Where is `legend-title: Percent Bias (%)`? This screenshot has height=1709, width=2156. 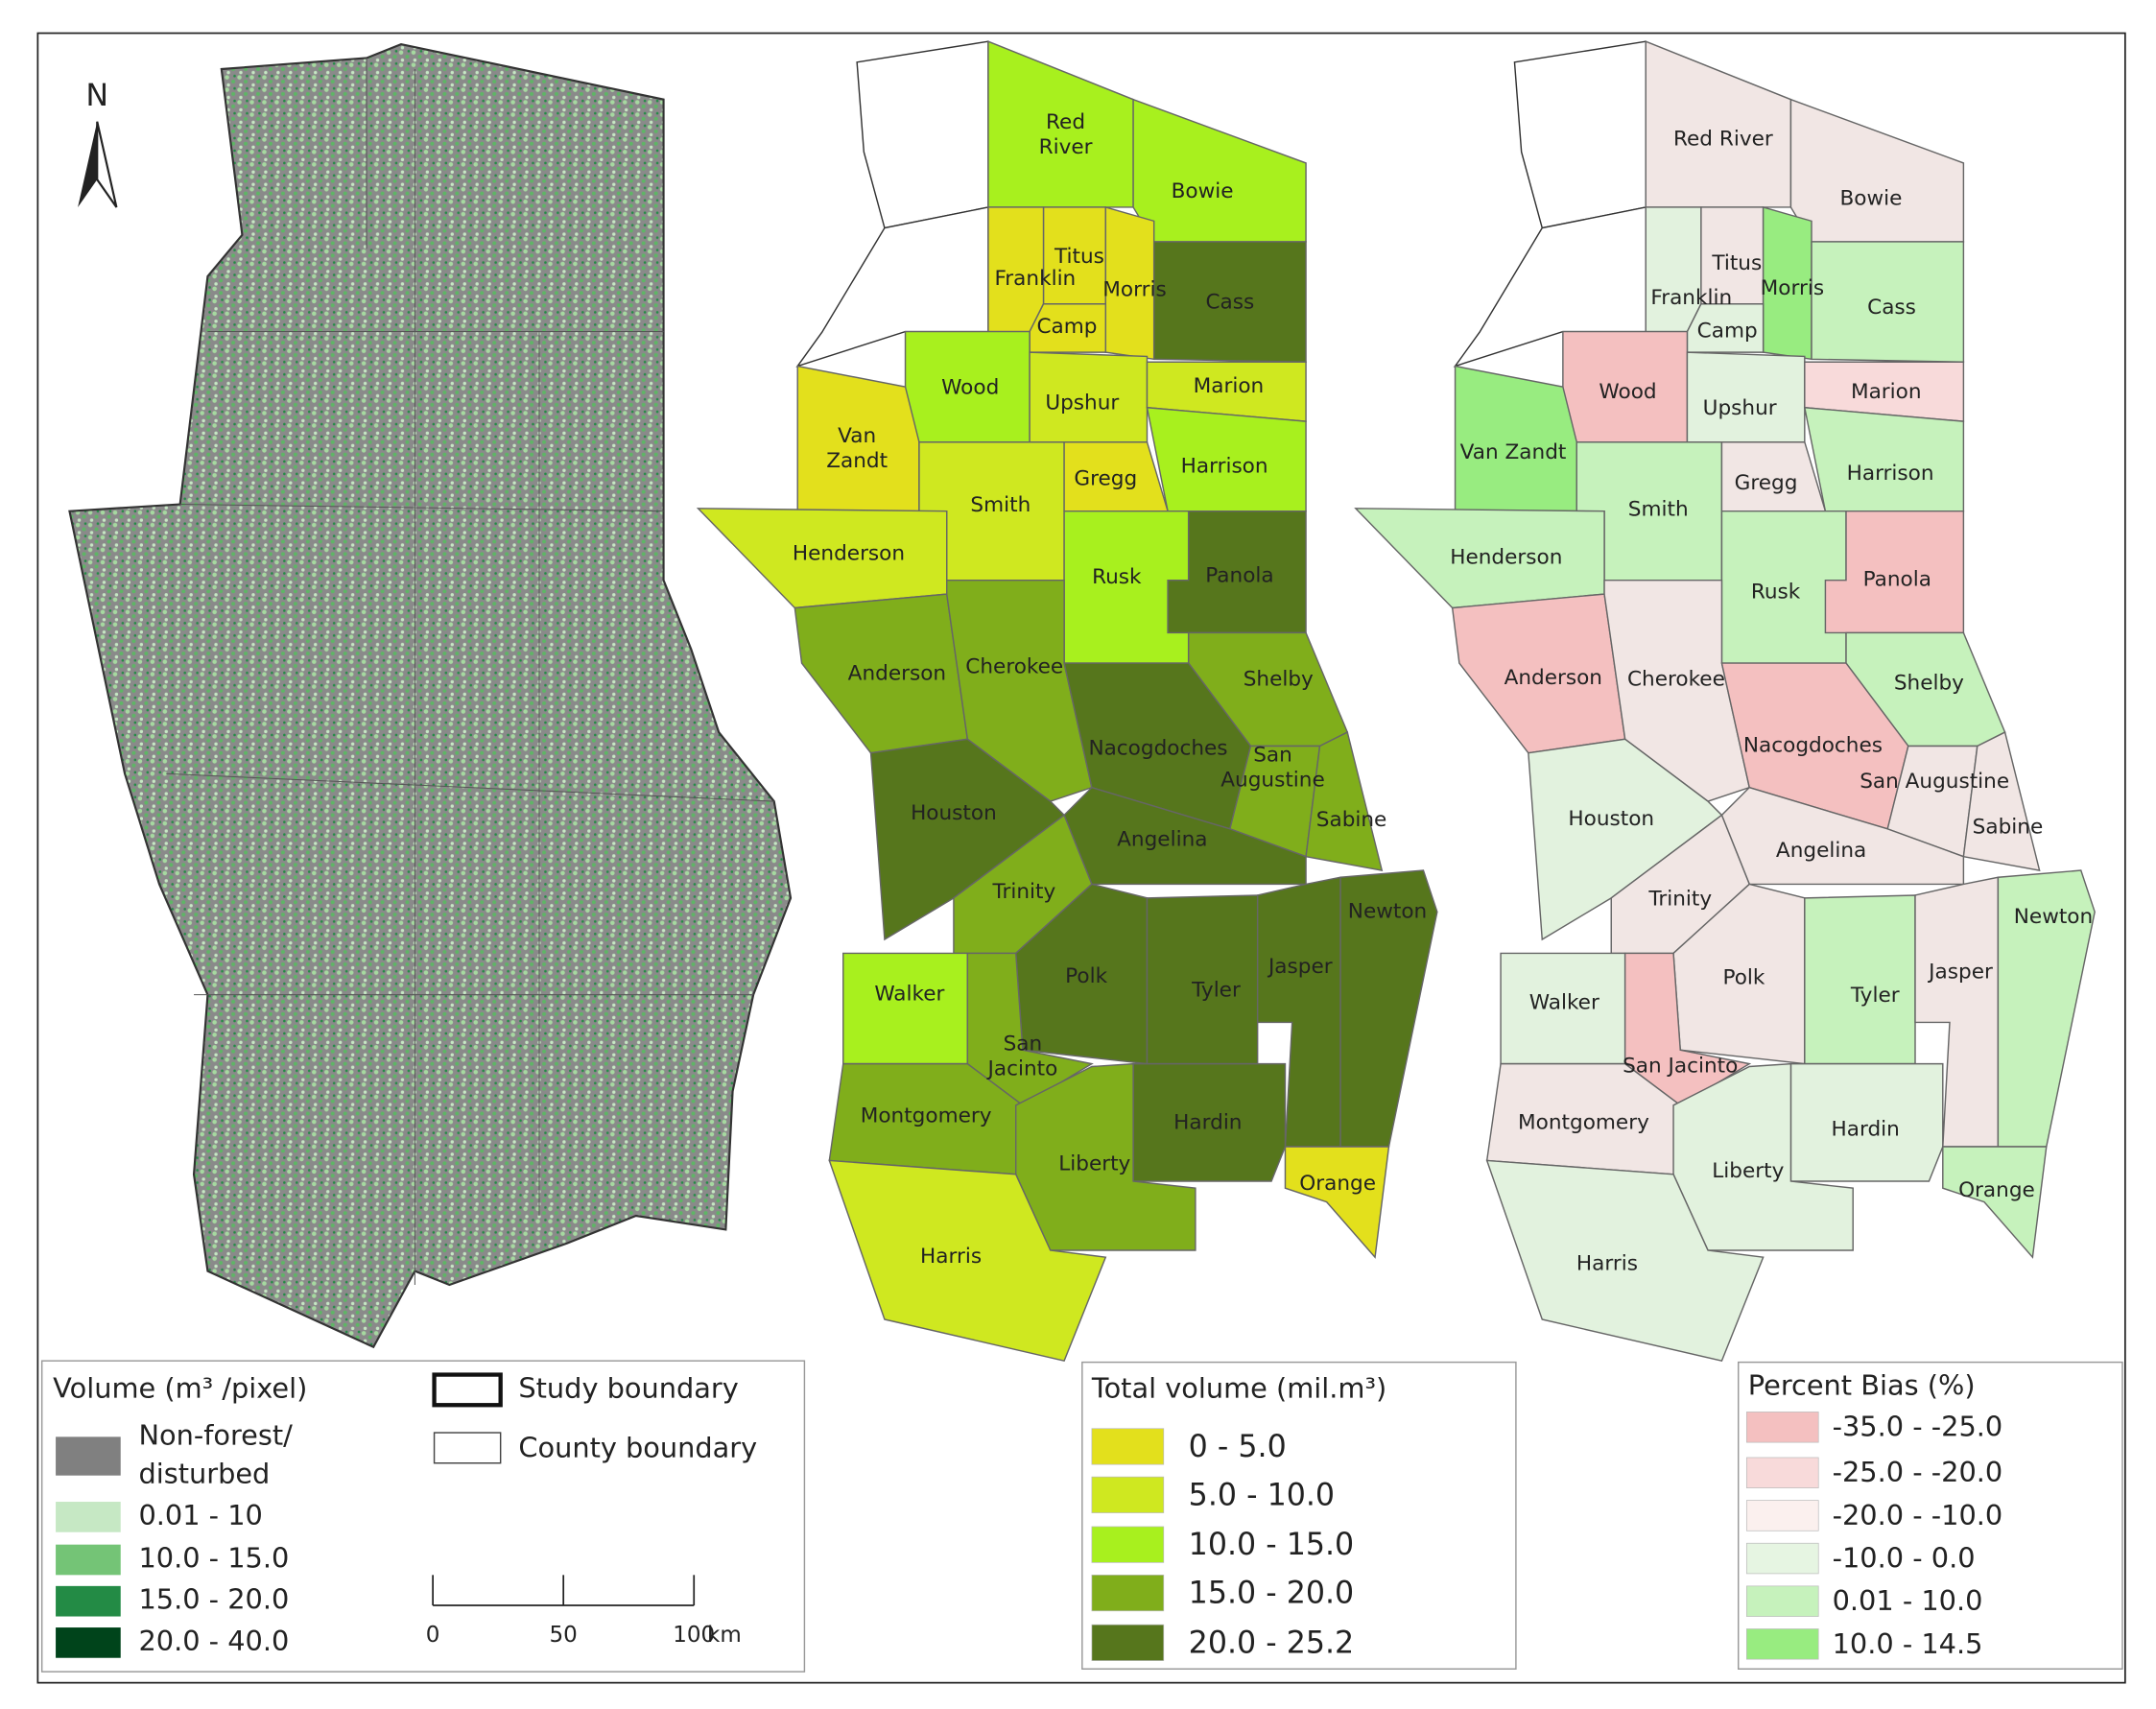 legend-title: Percent Bias (%) is located at coordinates (1862, 1385).